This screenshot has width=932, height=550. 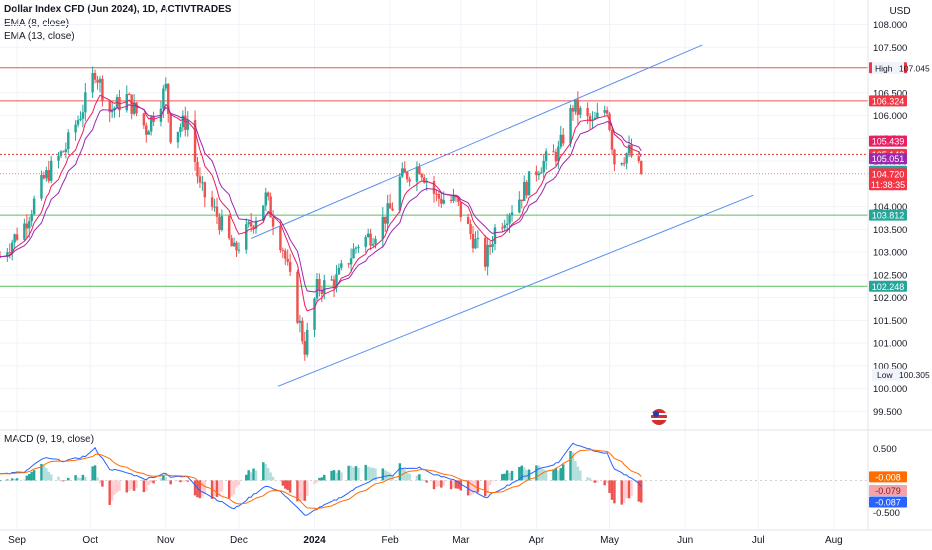 What do you see at coordinates (888, 216) in the screenshot?
I see `price-tag: 103.812` at bounding box center [888, 216].